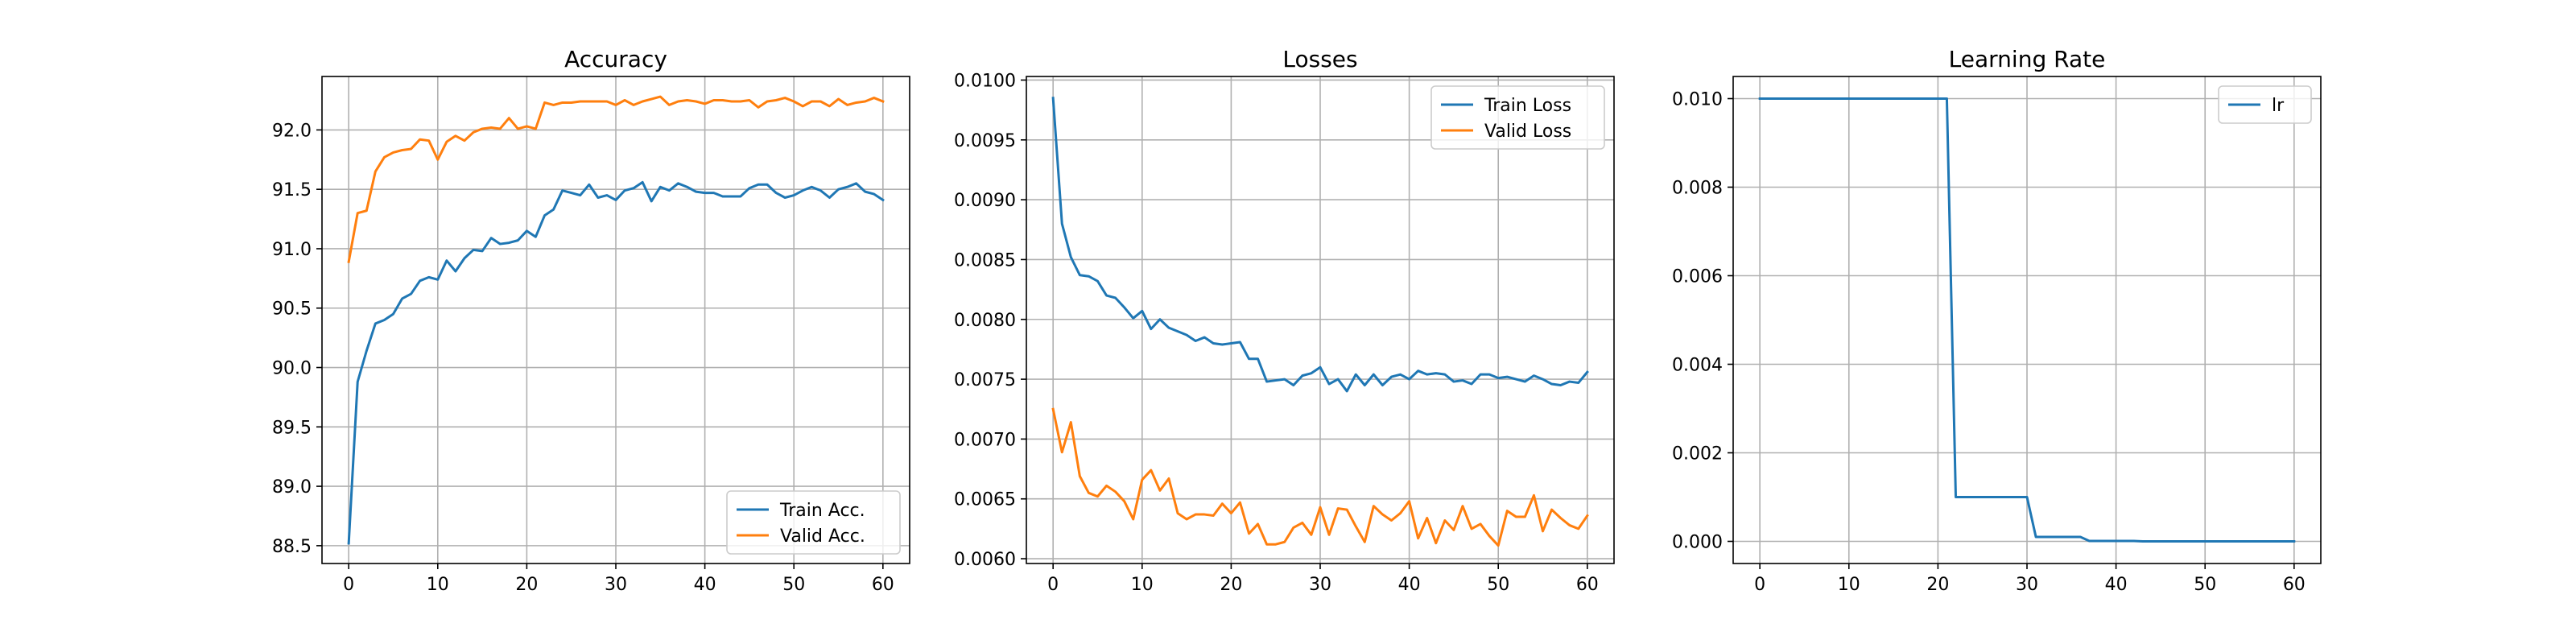  Describe the element at coordinates (1320, 477) in the screenshot. I see `chart-2-series-valid-loss` at that location.